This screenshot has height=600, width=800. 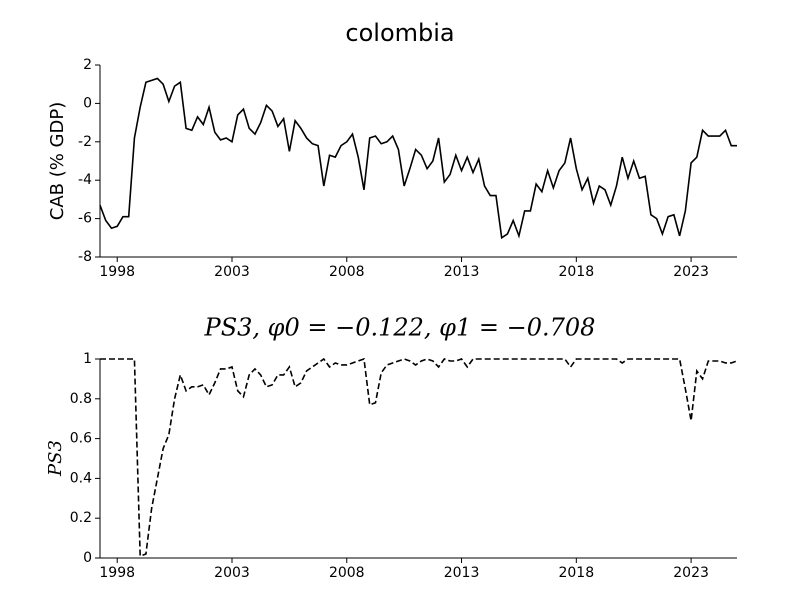 What do you see at coordinates (57, 161) in the screenshot?
I see `y-axis-label: CAB (% GDP)` at bounding box center [57, 161].